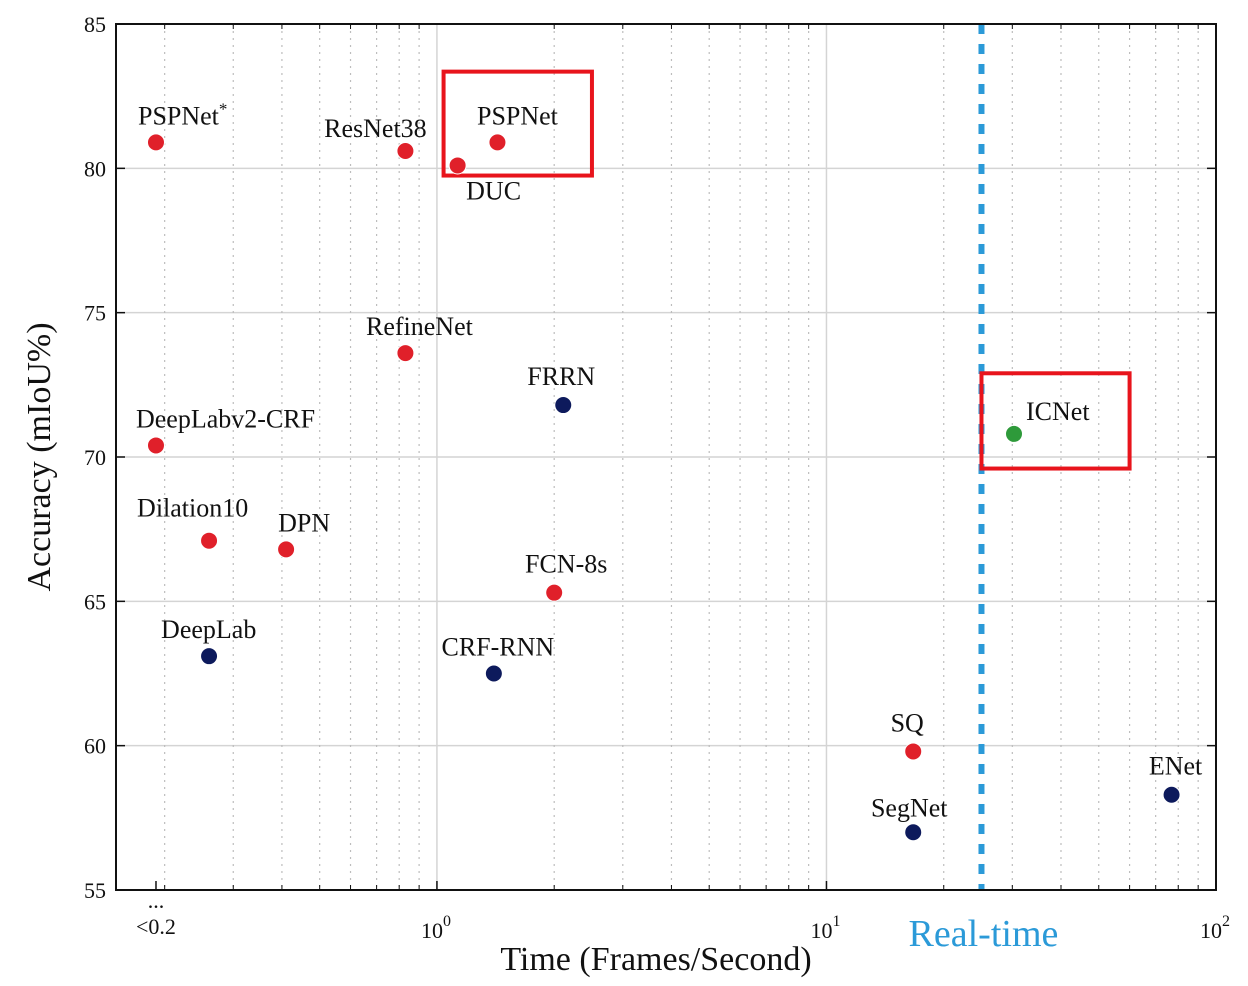  Describe the element at coordinates (1058, 411) in the screenshot. I see `point-label: ICNet` at that location.